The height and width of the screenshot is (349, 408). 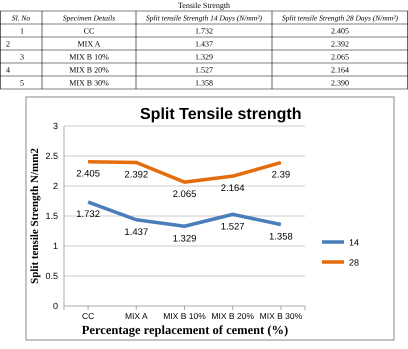 I want to click on text: 1.437, so click(x=204, y=44).